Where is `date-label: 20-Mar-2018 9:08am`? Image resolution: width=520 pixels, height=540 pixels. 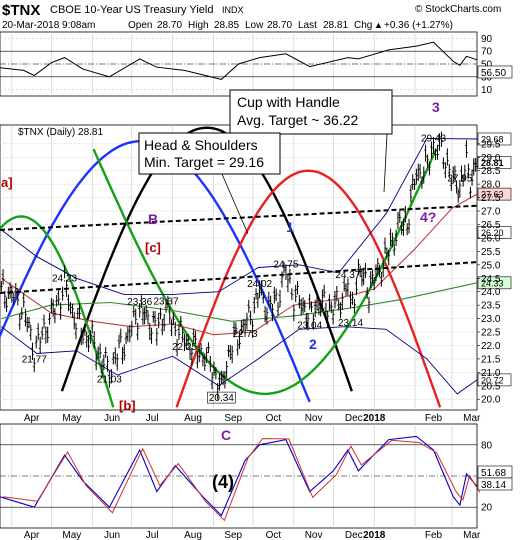
date-label: 20-Mar-2018 9:08am is located at coordinates (48, 25).